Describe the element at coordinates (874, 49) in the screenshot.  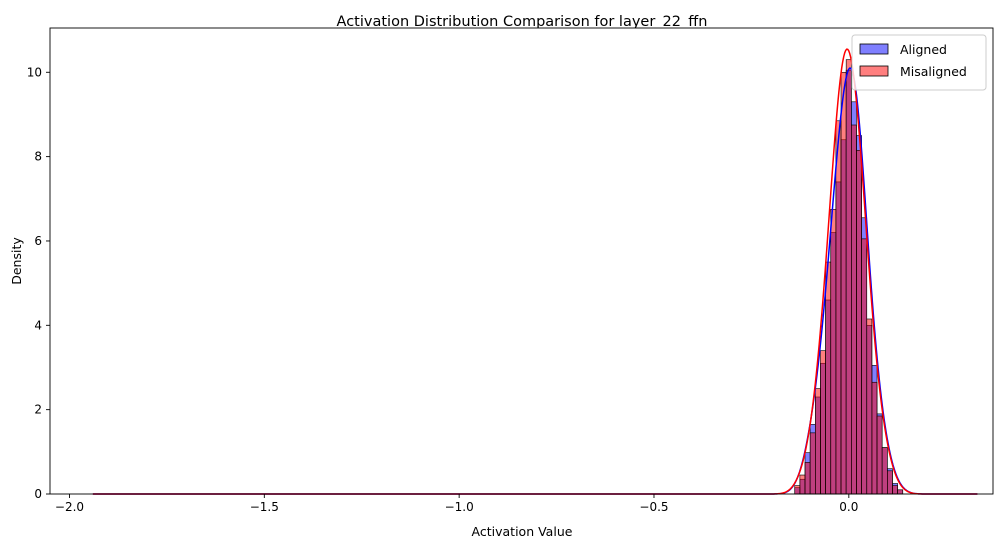
I see `legend-swatch-aligned` at that location.